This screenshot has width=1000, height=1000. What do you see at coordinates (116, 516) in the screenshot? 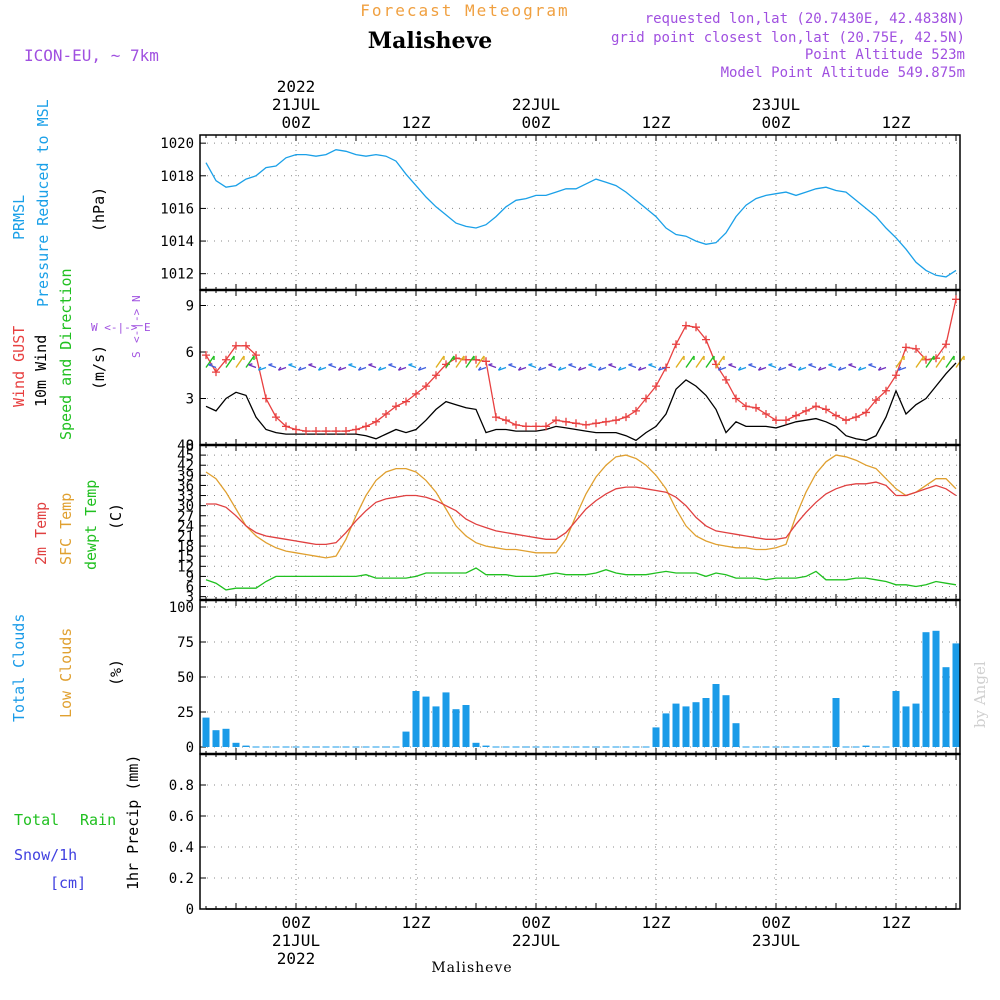
I see `temp-unit: (C)` at bounding box center [116, 516].